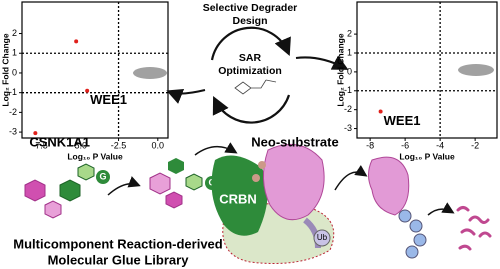 The width and height of the screenshot is (500, 269). Describe the element at coordinates (250, 58) in the screenshot. I see `cycle-label: SAR` at that location.